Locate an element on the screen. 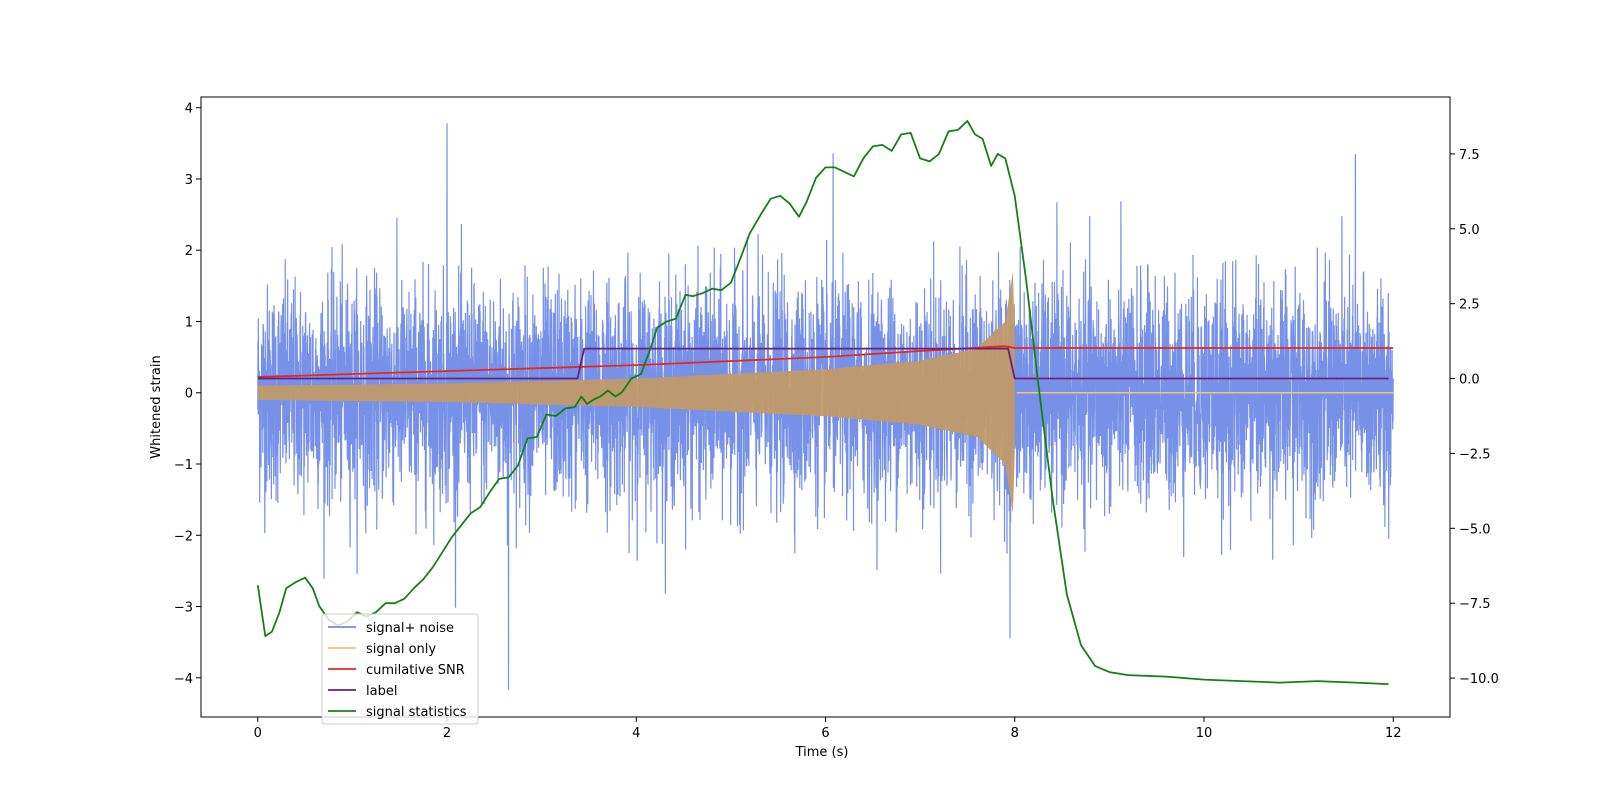 This screenshot has height=800, width=1600. y2-tick-label: −2.5 is located at coordinates (1475, 454).